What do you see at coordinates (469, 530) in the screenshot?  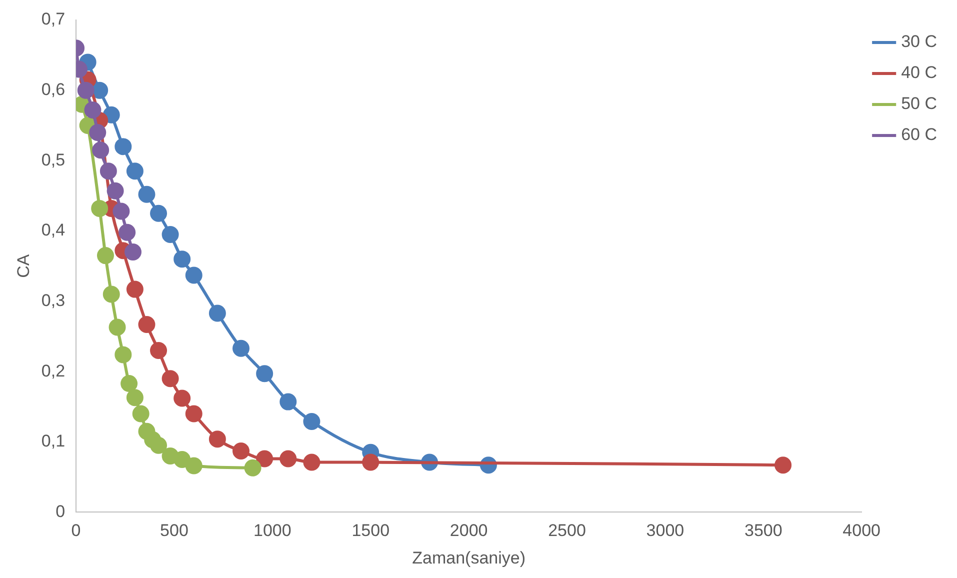 I see `x-tick-label: 2000` at bounding box center [469, 530].